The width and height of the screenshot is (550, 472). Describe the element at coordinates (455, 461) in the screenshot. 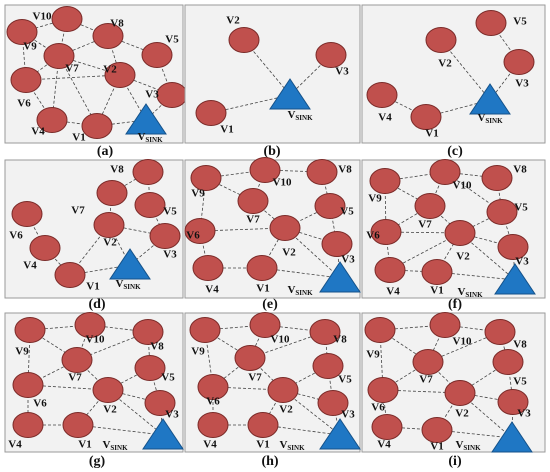

I see `panel-caption: (i)` at that location.